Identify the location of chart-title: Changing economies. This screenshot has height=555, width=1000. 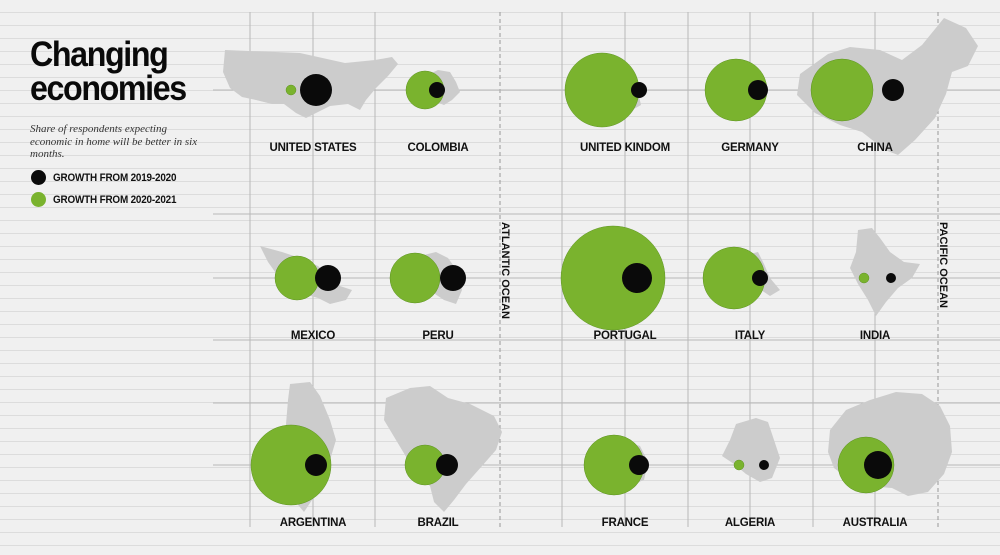
(108, 71).